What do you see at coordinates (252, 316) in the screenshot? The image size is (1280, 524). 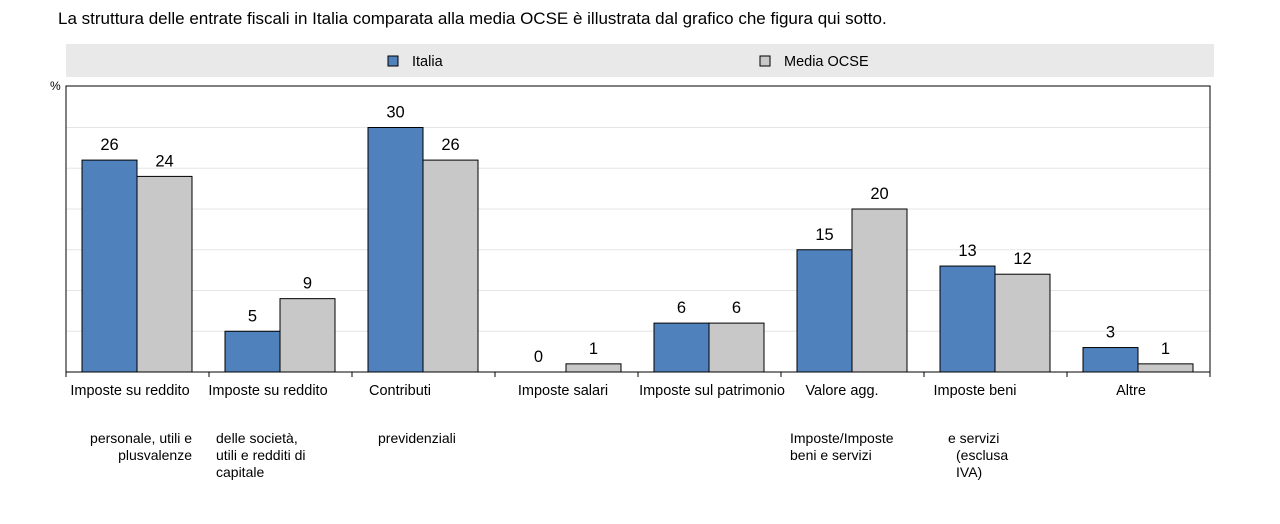 I see `value-label-italia: 5` at bounding box center [252, 316].